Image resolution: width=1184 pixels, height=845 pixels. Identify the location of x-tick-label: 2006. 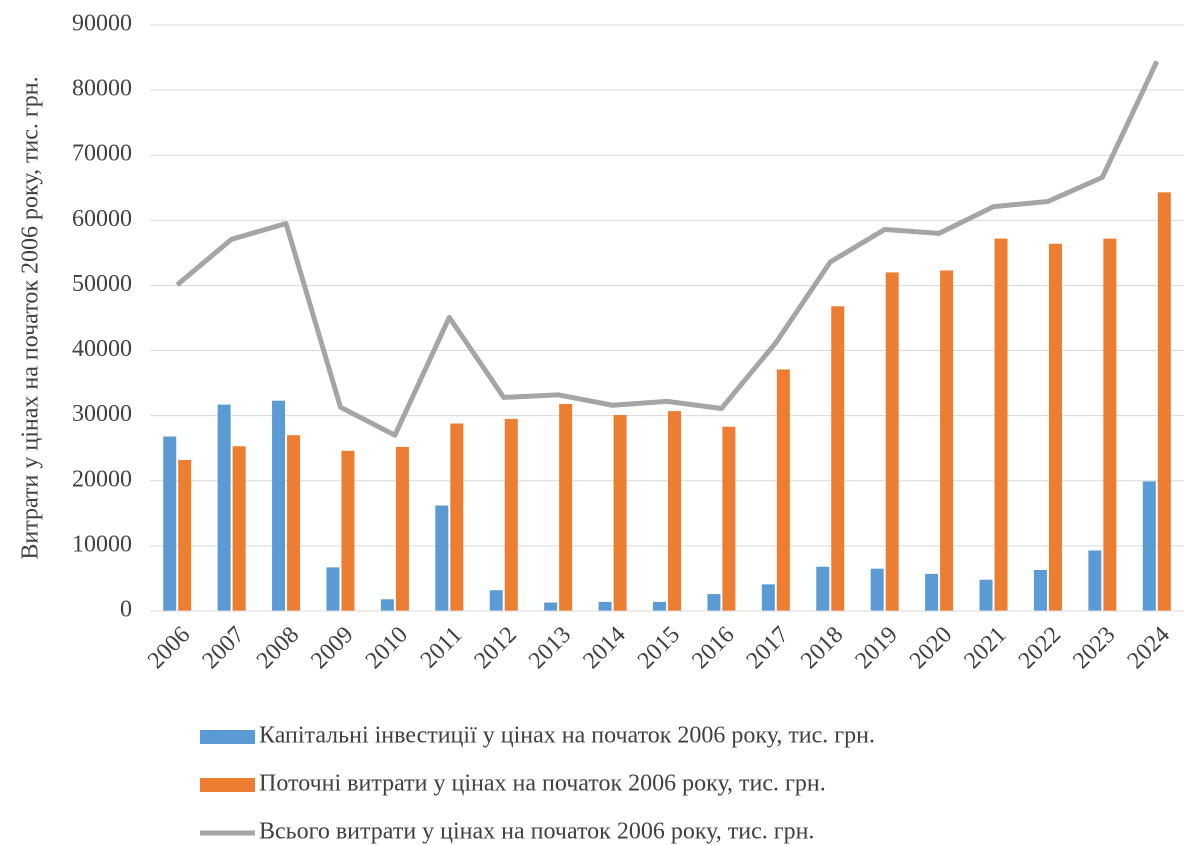
(169, 648).